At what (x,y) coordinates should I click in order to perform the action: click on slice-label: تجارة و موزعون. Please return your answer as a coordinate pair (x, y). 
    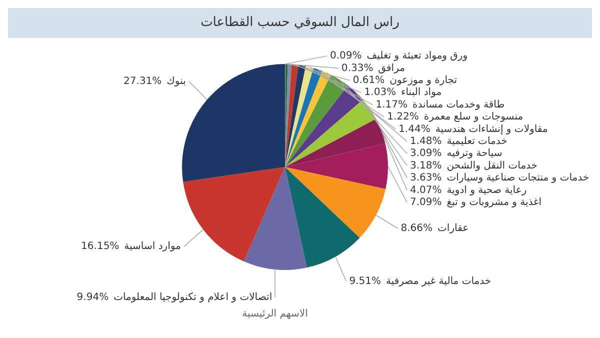
    Looking at the image, I should click on (424, 80).